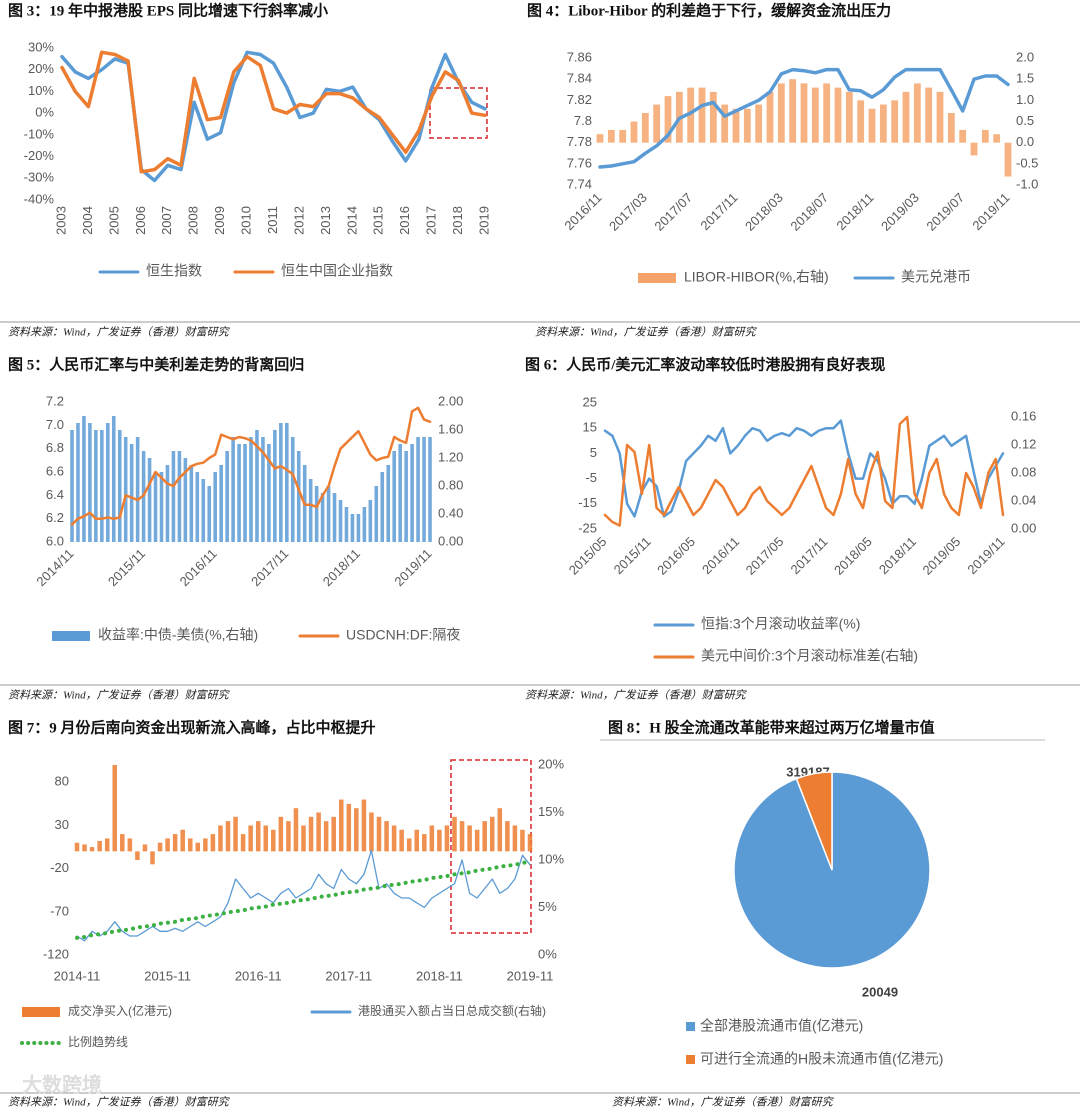 This screenshot has height=1110, width=1080. What do you see at coordinates (450, 400) in the screenshot?
I see `y2-tick-label: 2.00` at bounding box center [450, 400].